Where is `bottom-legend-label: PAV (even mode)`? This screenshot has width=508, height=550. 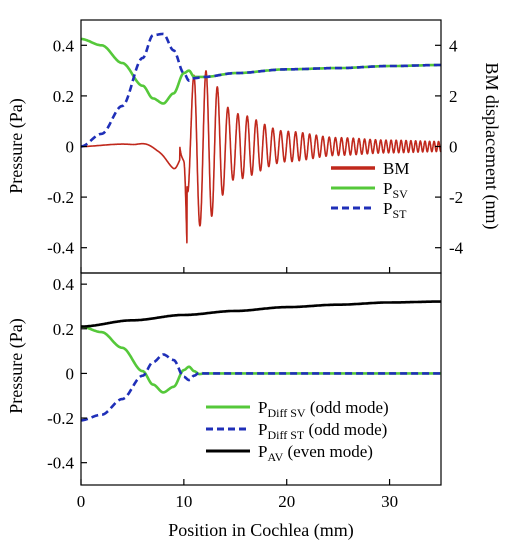 bottom-legend-label: PAV (even mode) is located at coordinates (315, 453).